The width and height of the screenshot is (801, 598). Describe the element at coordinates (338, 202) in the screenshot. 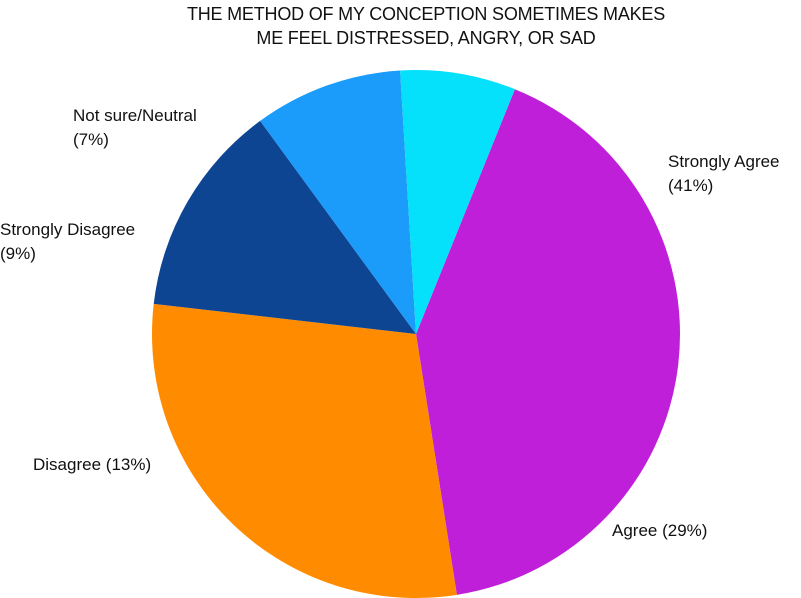

I see `pie-slice-strongly-disagree` at that location.